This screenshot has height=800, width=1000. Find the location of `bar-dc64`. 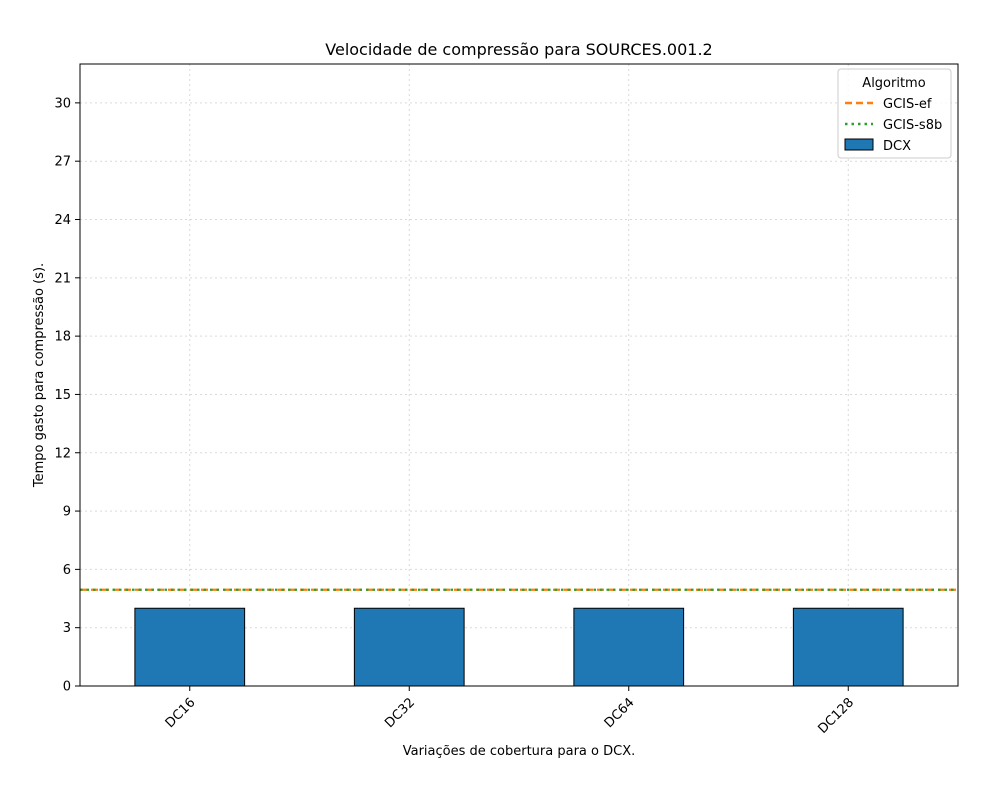

bar-dc64 is located at coordinates (629, 647).